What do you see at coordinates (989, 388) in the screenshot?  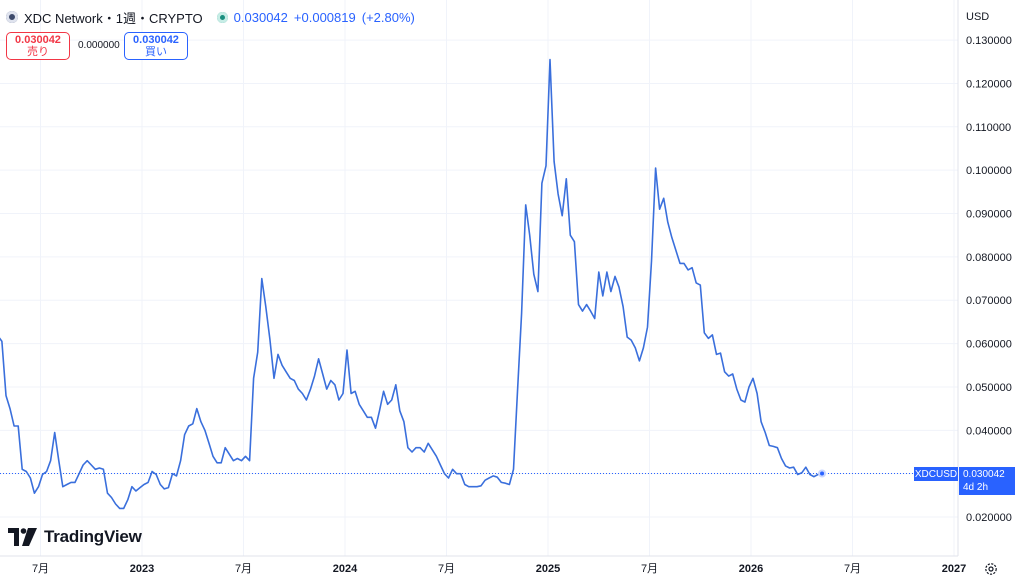 I see `y-tick-label: 0.050000` at bounding box center [989, 388].